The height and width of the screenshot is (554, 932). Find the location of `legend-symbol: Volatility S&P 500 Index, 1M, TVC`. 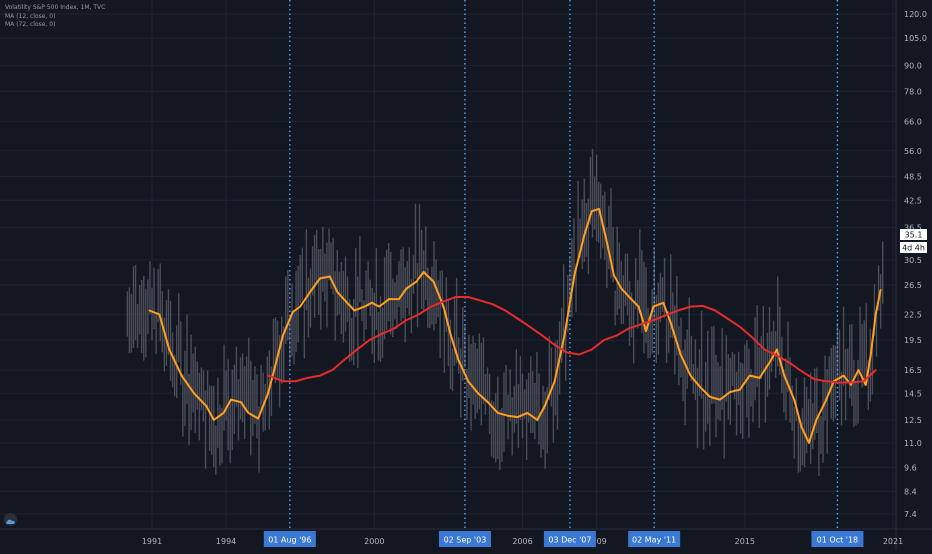

legend-symbol: Volatility S&P 500 Index, 1M, TVC is located at coordinates (55, 7).